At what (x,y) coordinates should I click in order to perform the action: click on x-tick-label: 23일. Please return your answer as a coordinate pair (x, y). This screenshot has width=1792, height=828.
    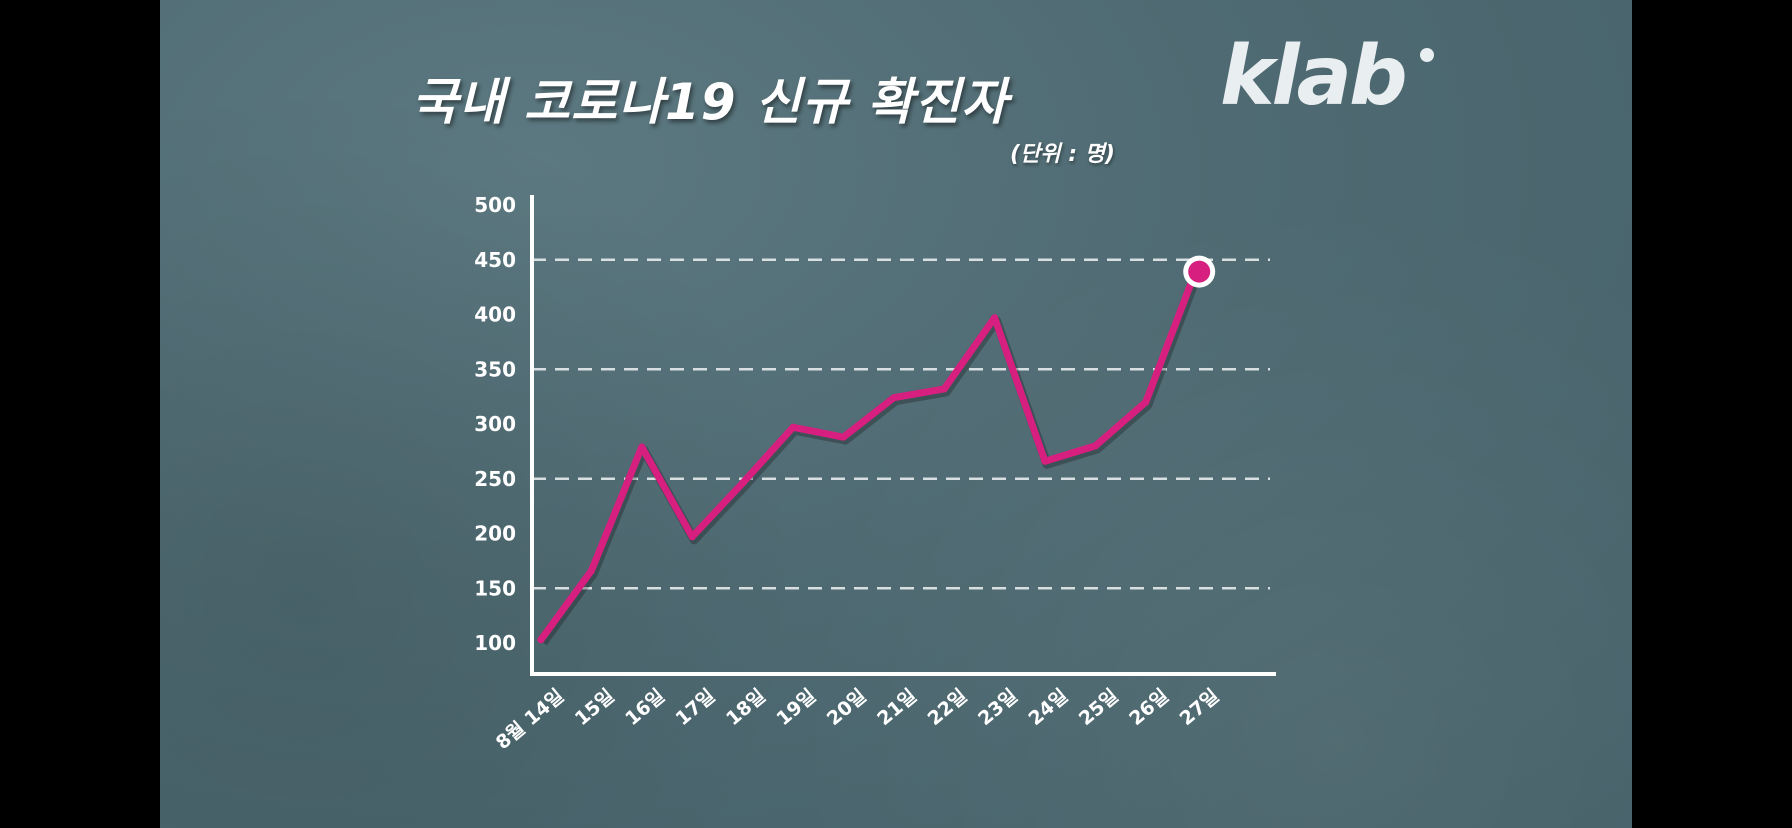
    Looking at the image, I should click on (998, 707).